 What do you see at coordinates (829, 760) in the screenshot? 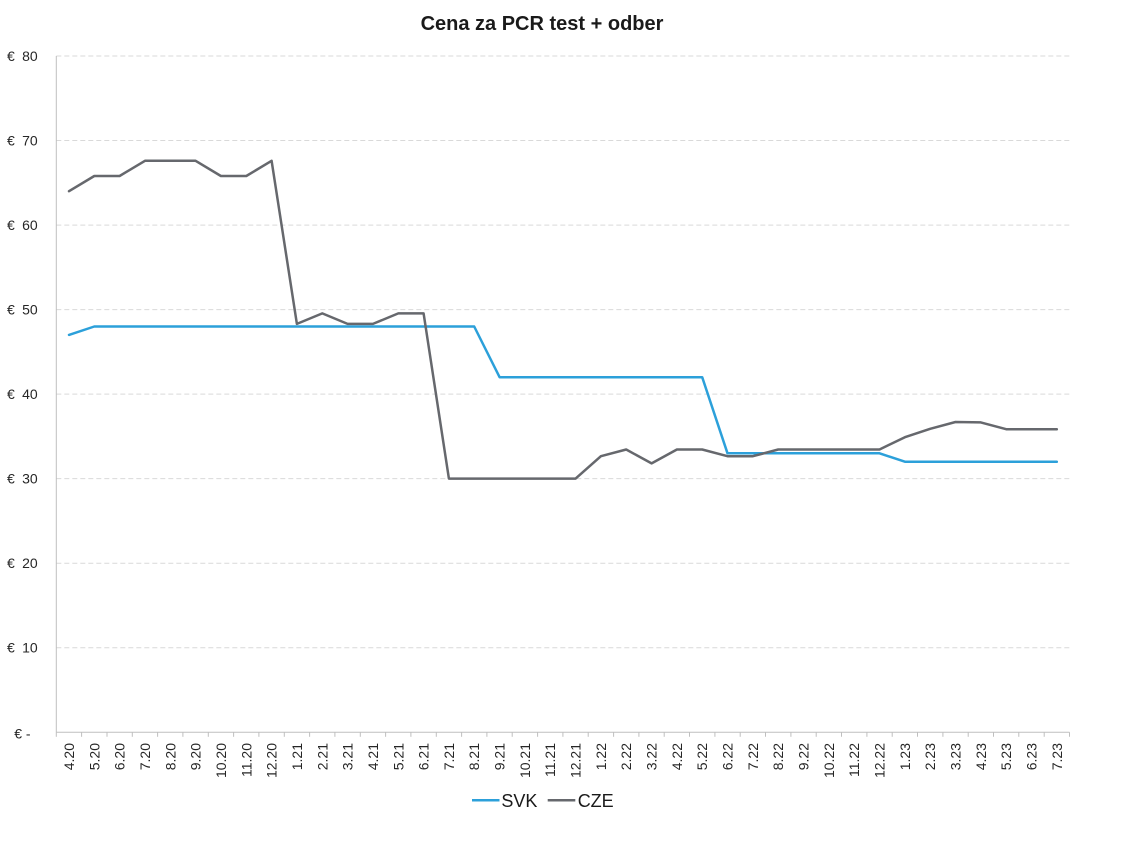
I see `svg-text: 10.22` at bounding box center [829, 760].